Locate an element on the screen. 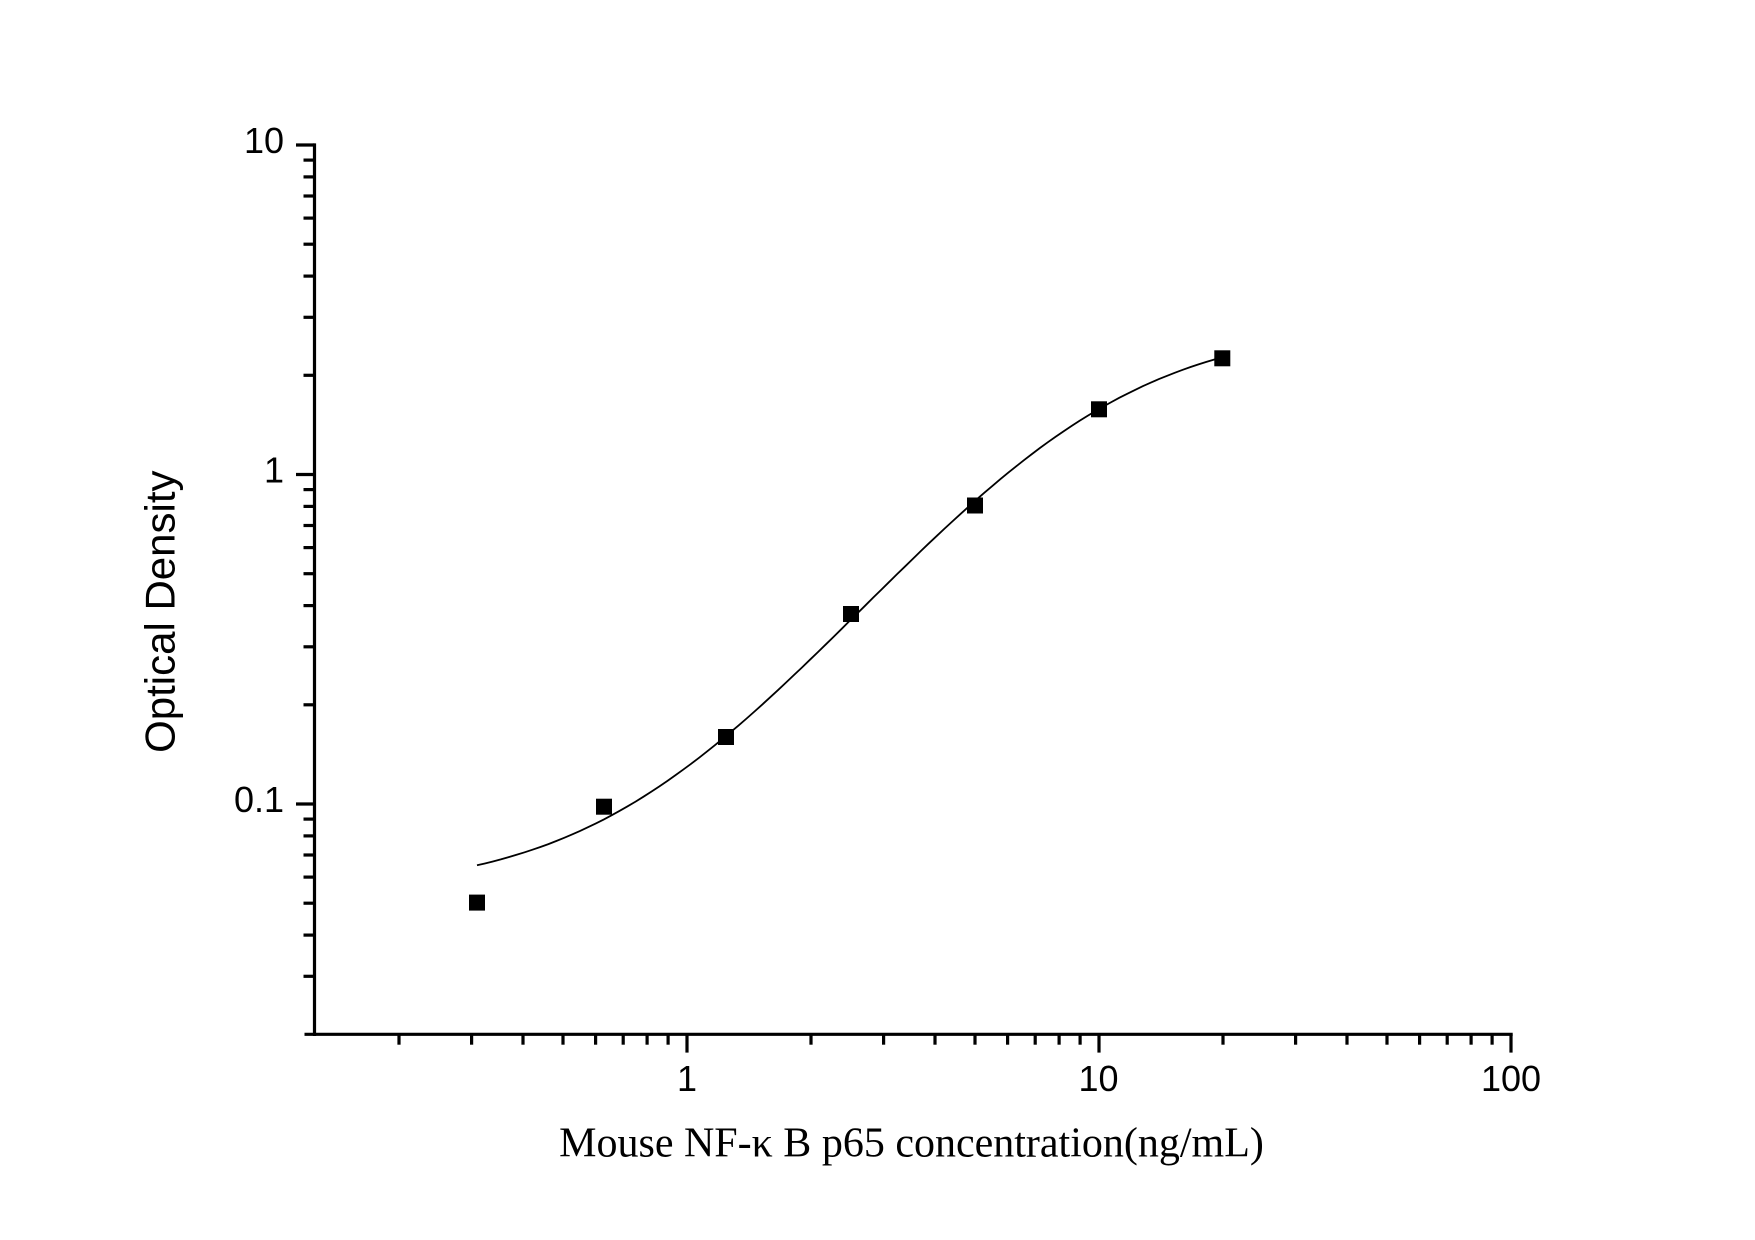 Image resolution: width=1755 pixels, height=1240 pixels. svg-text: 100 is located at coordinates (1511, 1078).